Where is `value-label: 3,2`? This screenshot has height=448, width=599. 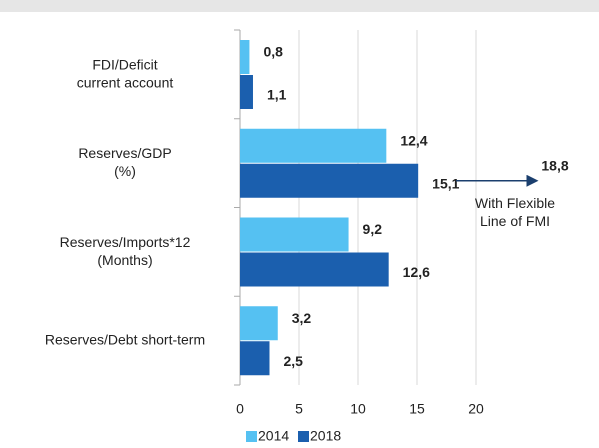 value-label: 3,2 is located at coordinates (302, 318).